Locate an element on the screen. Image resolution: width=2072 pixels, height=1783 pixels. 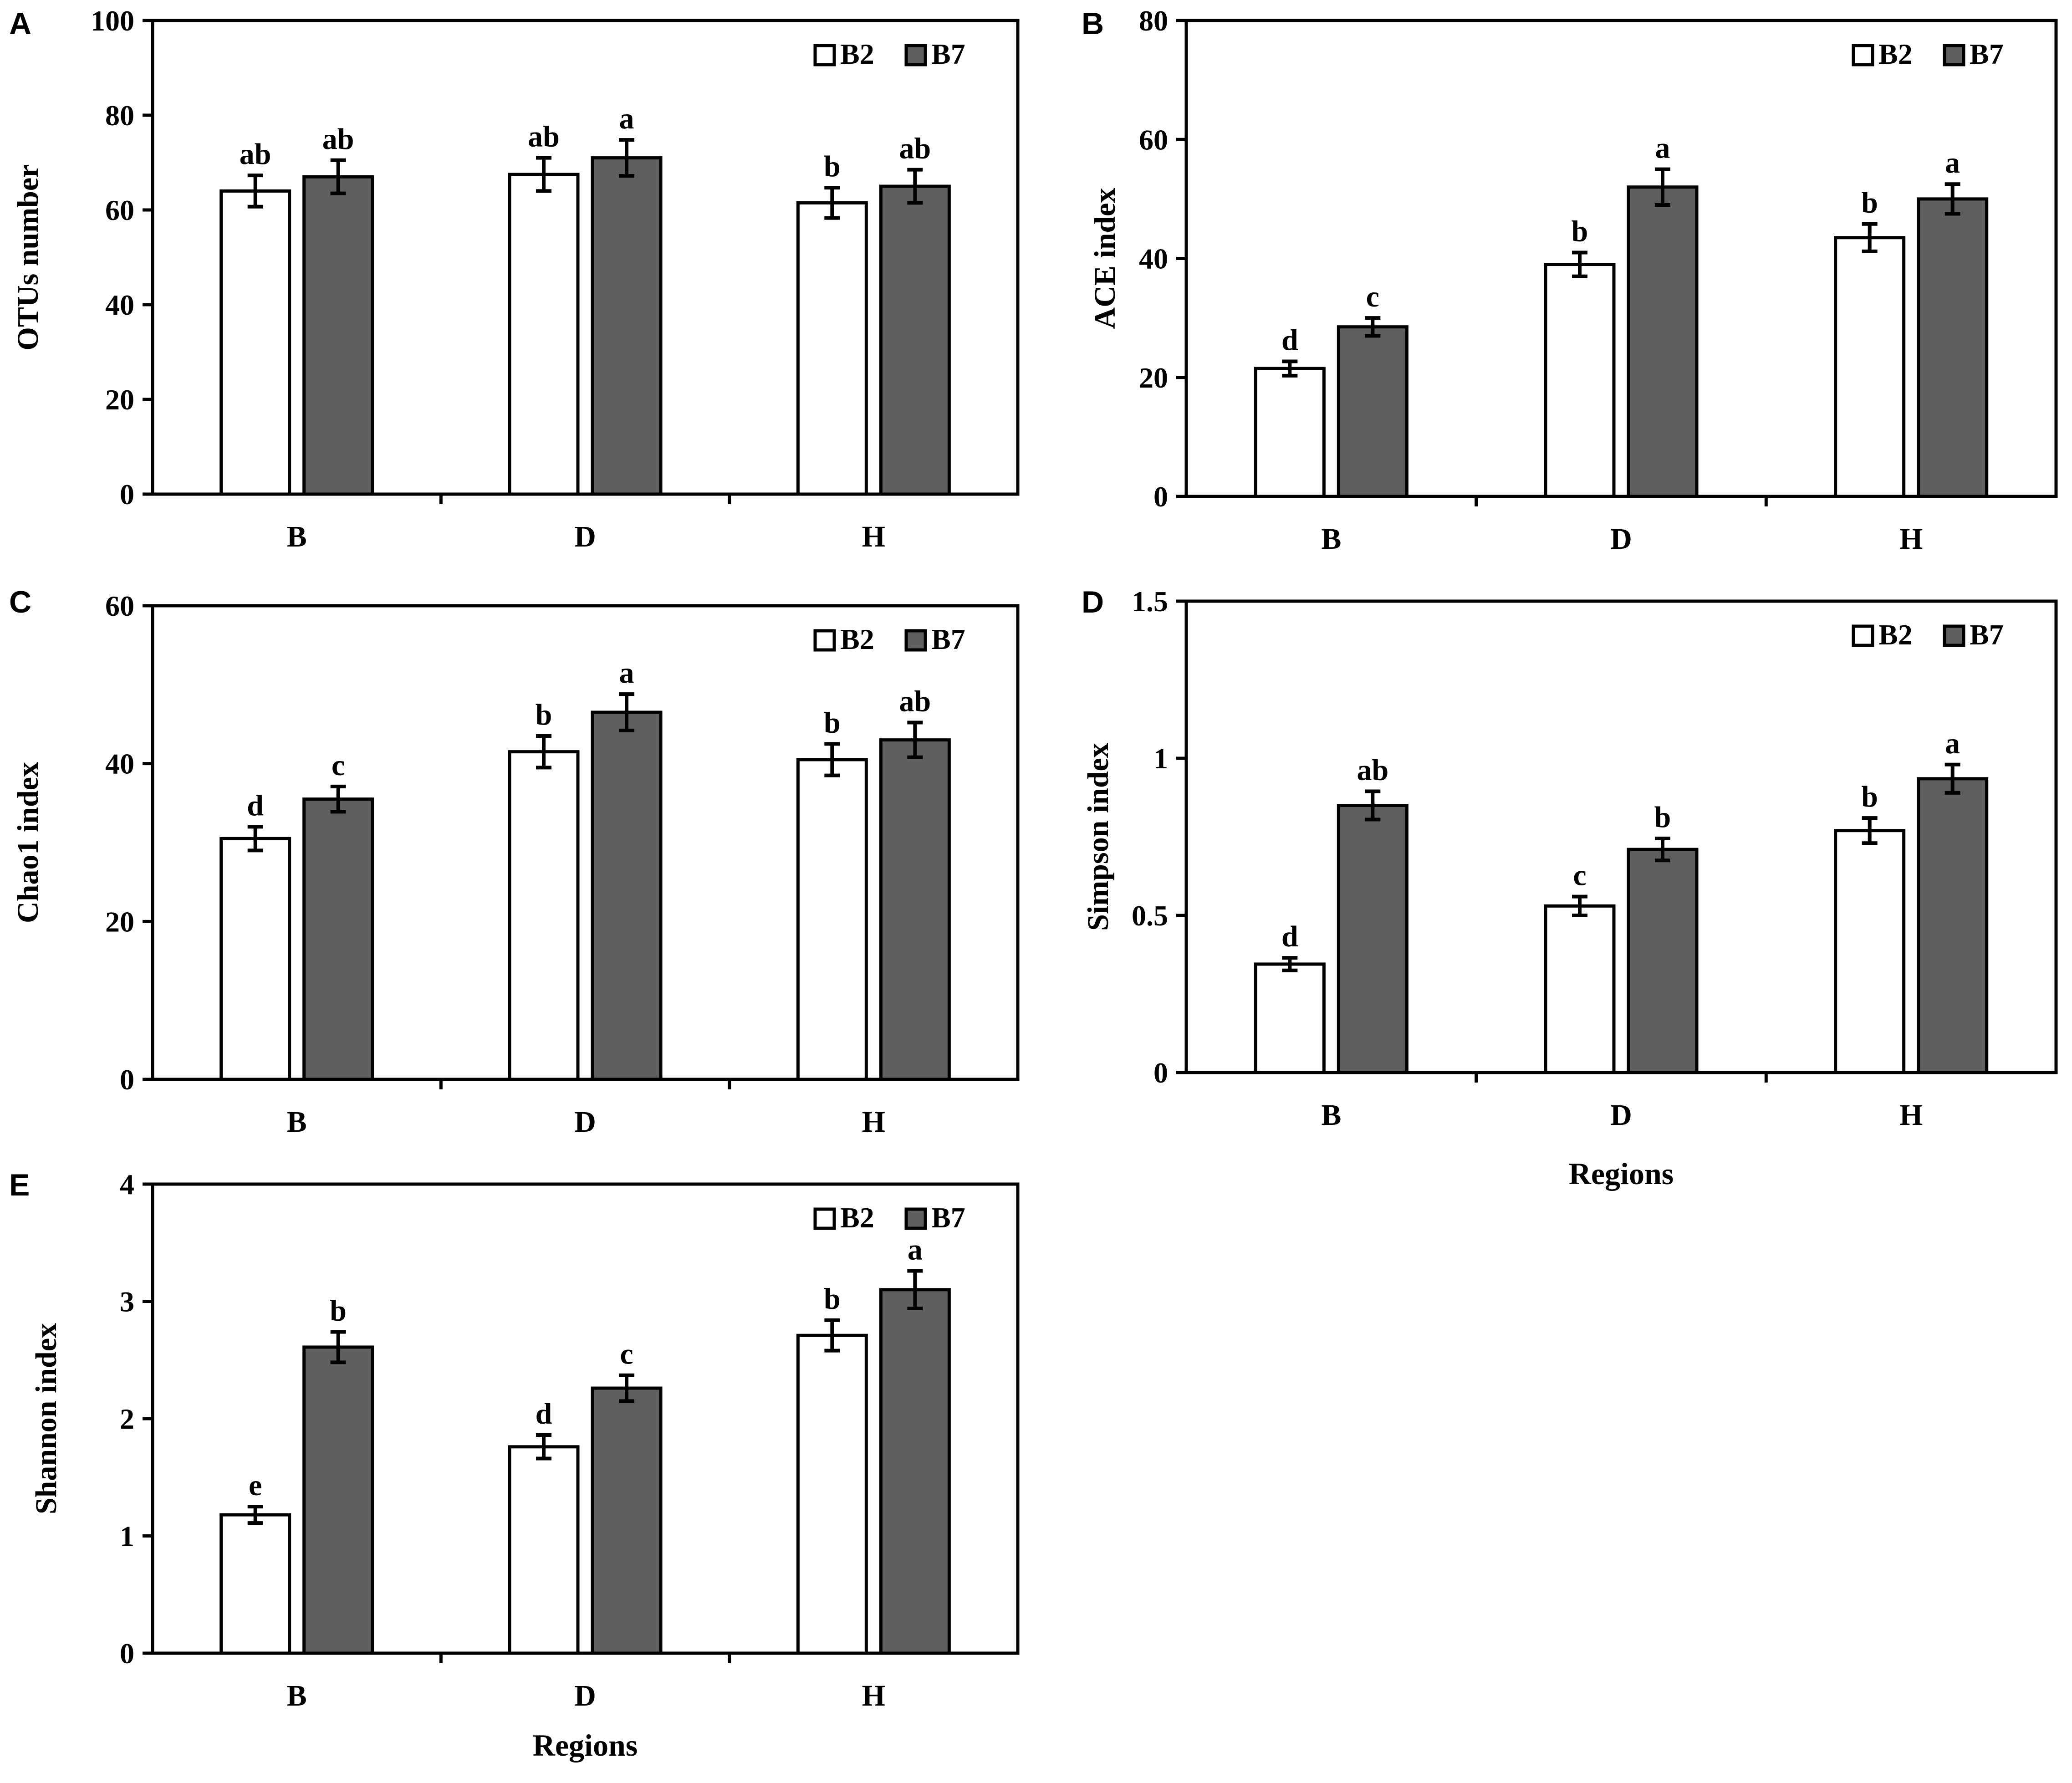
panel-letter: A is located at coordinates (20, 23).